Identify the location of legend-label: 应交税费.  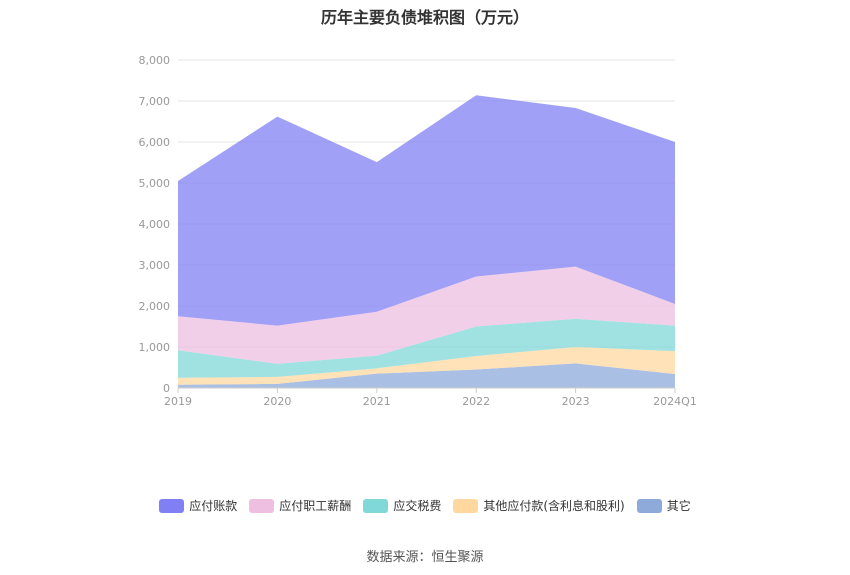
(417, 506).